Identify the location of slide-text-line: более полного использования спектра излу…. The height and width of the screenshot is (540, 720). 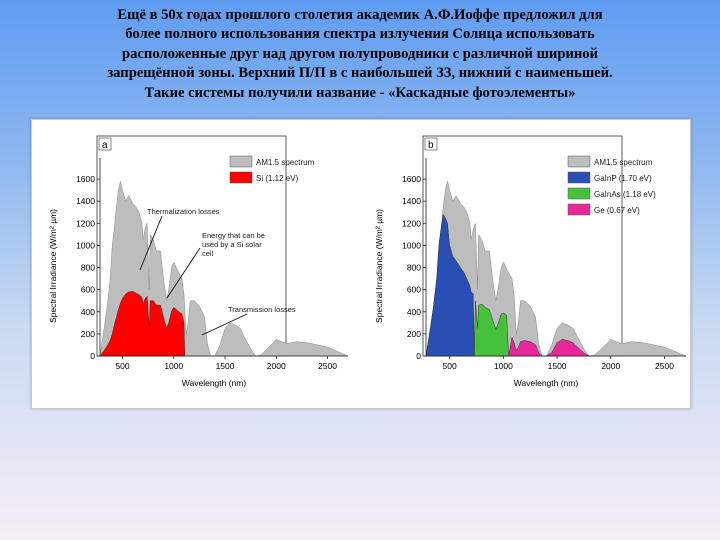
(360, 34).